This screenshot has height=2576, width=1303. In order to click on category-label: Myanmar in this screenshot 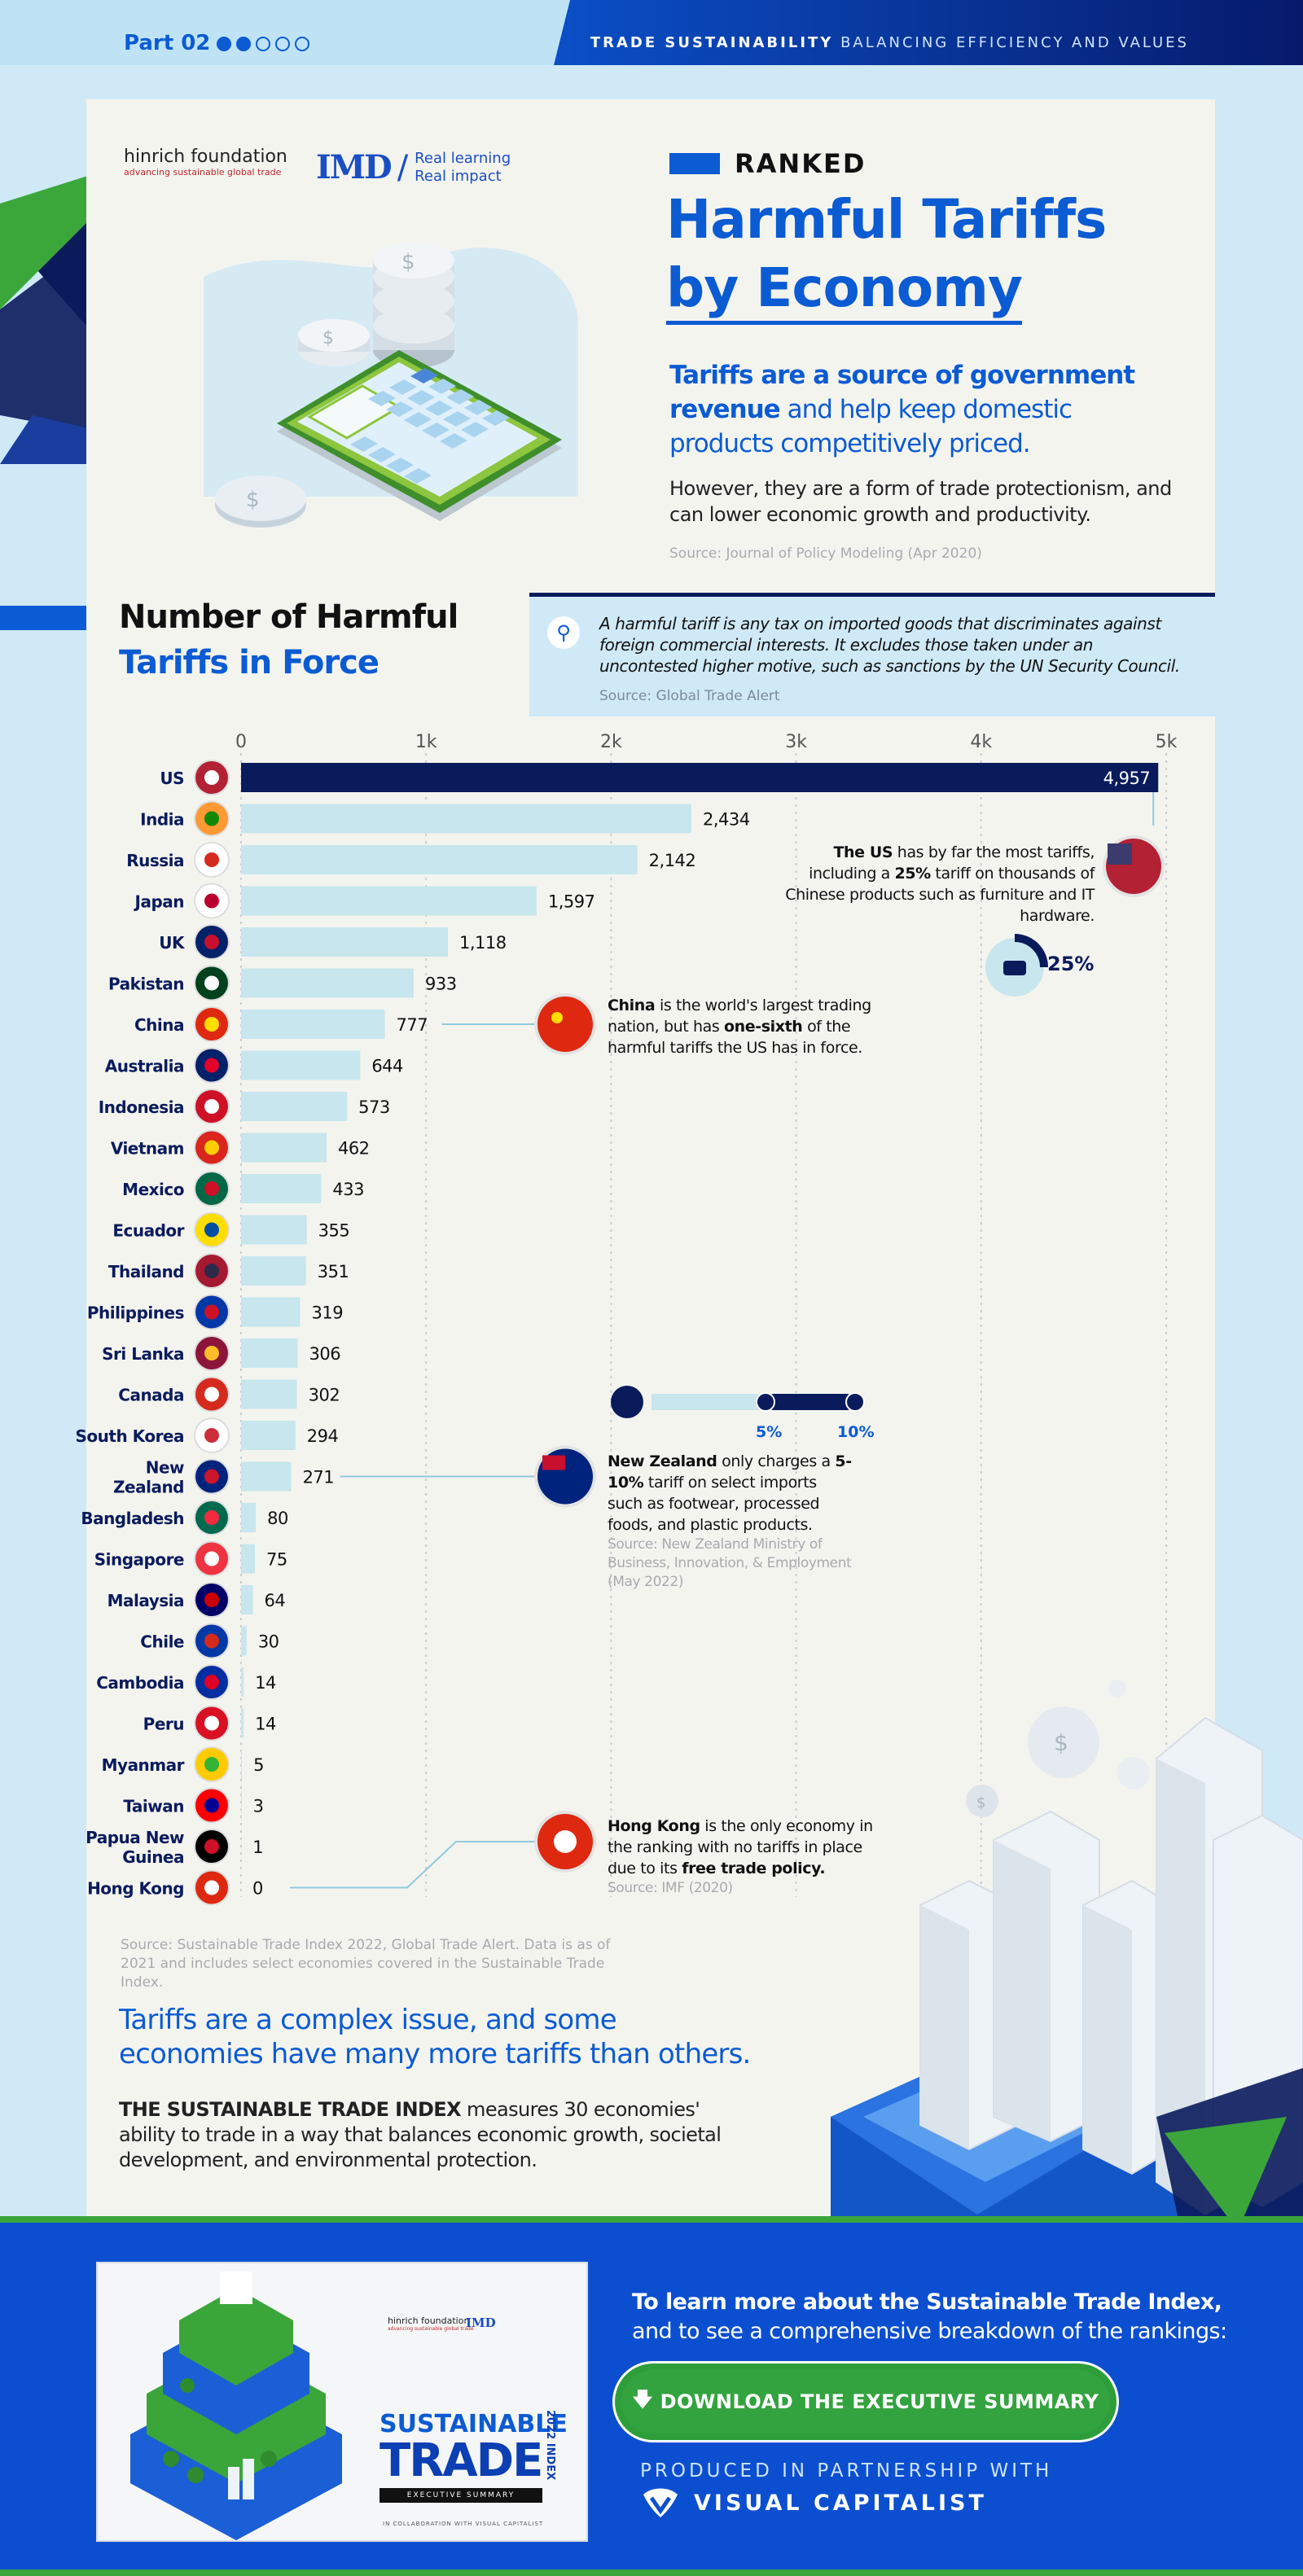, I will do `click(143, 1765)`.